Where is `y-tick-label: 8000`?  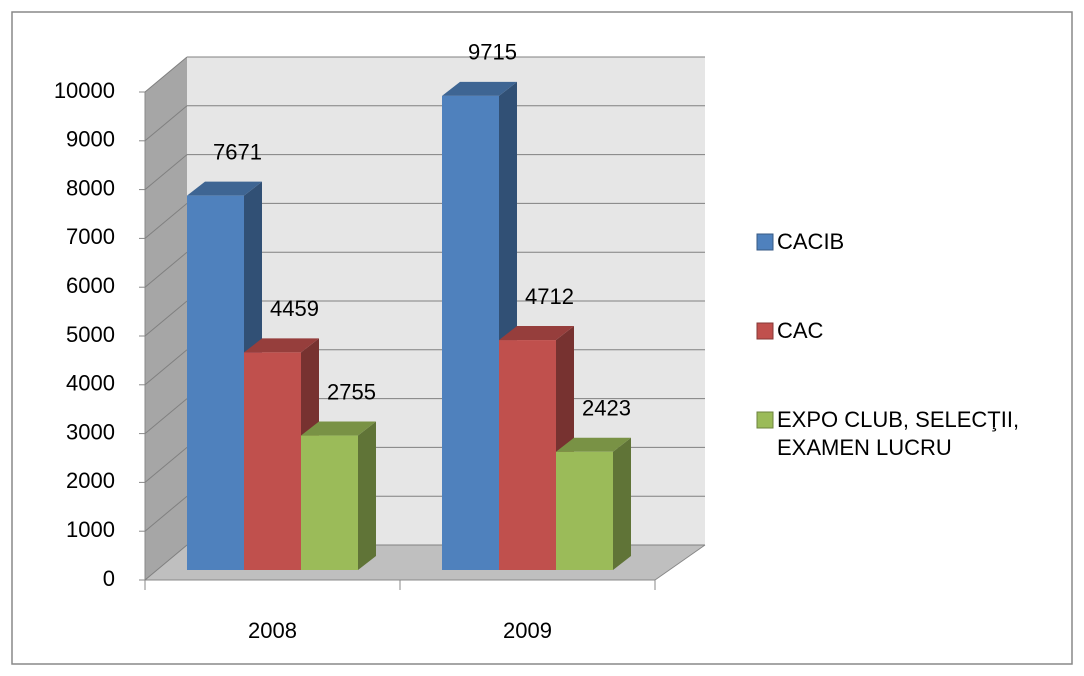
y-tick-label: 8000 is located at coordinates (90, 187).